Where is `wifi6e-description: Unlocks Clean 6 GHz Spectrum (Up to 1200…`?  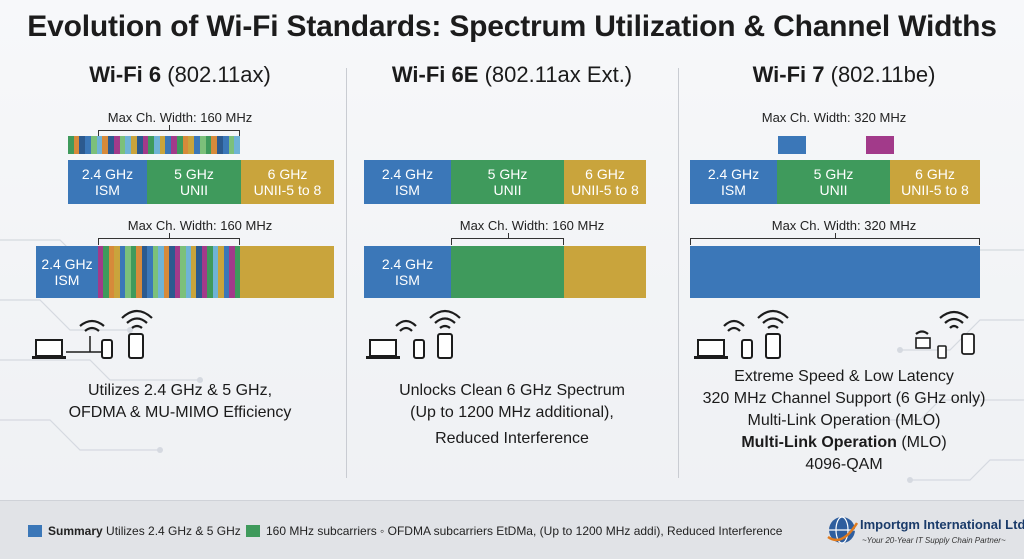
wifi6e-description: Unlocks Clean 6 GHz Spectrum (Up to 1200… is located at coordinates (512, 414).